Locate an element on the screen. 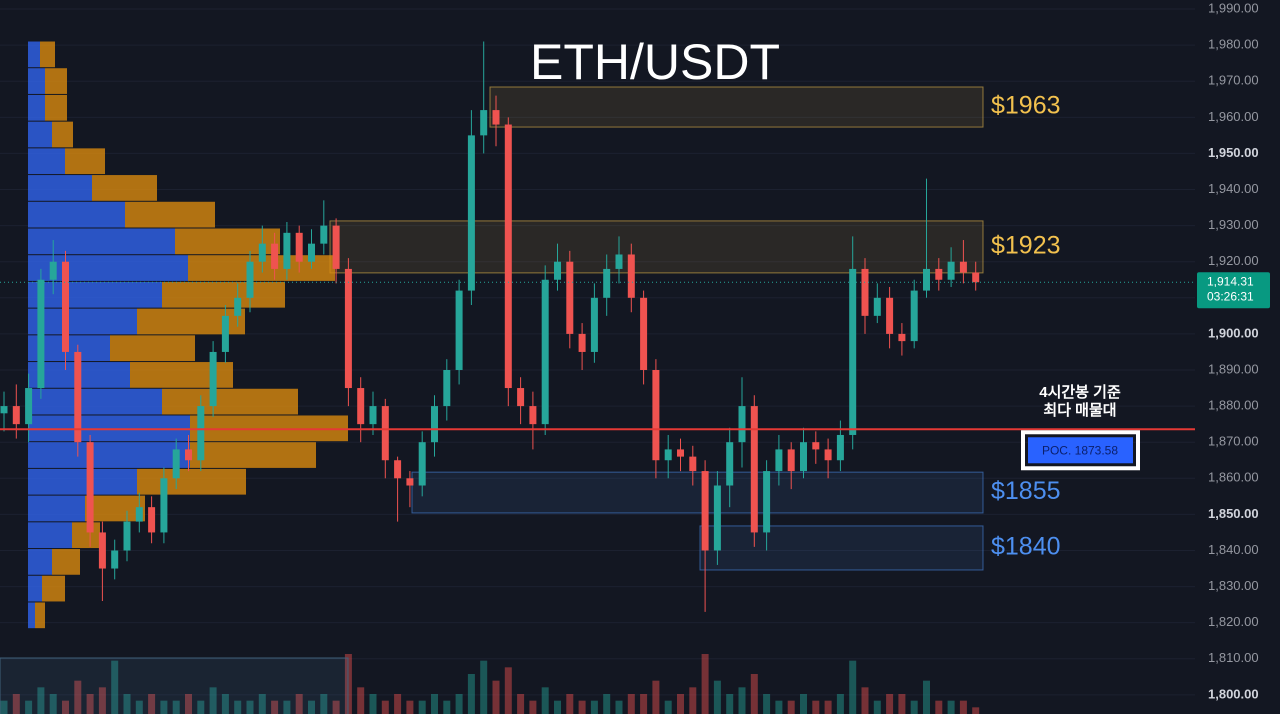 The image size is (1280, 714). y-tick-label: 1,940.00 is located at coordinates (1233, 188).